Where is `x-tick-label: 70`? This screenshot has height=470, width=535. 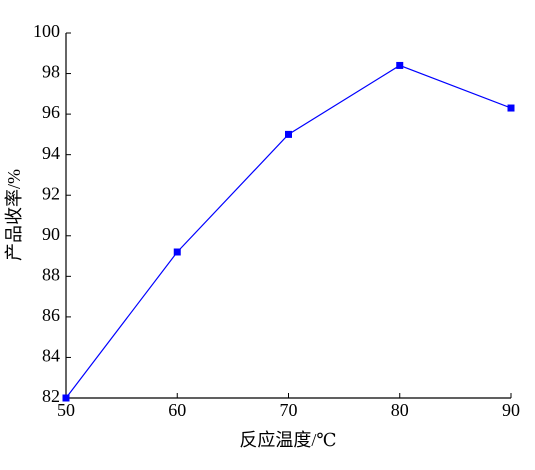 x-tick-label: 70 is located at coordinates (289, 410).